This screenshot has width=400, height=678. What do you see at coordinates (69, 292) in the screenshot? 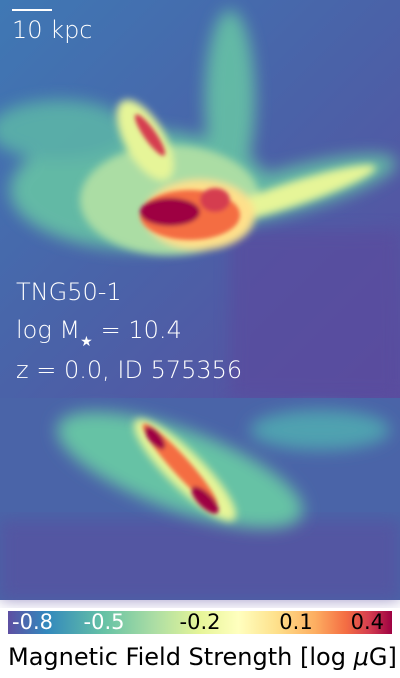
I see `simulation: TNG50-1` at bounding box center [69, 292].